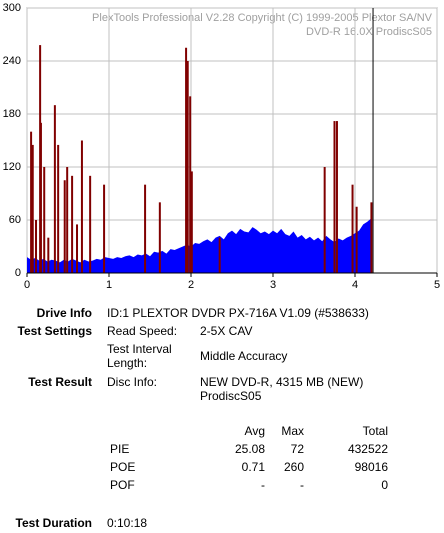  What do you see at coordinates (12, 61) in the screenshot?
I see `y-tick-label: 240` at bounding box center [12, 61].